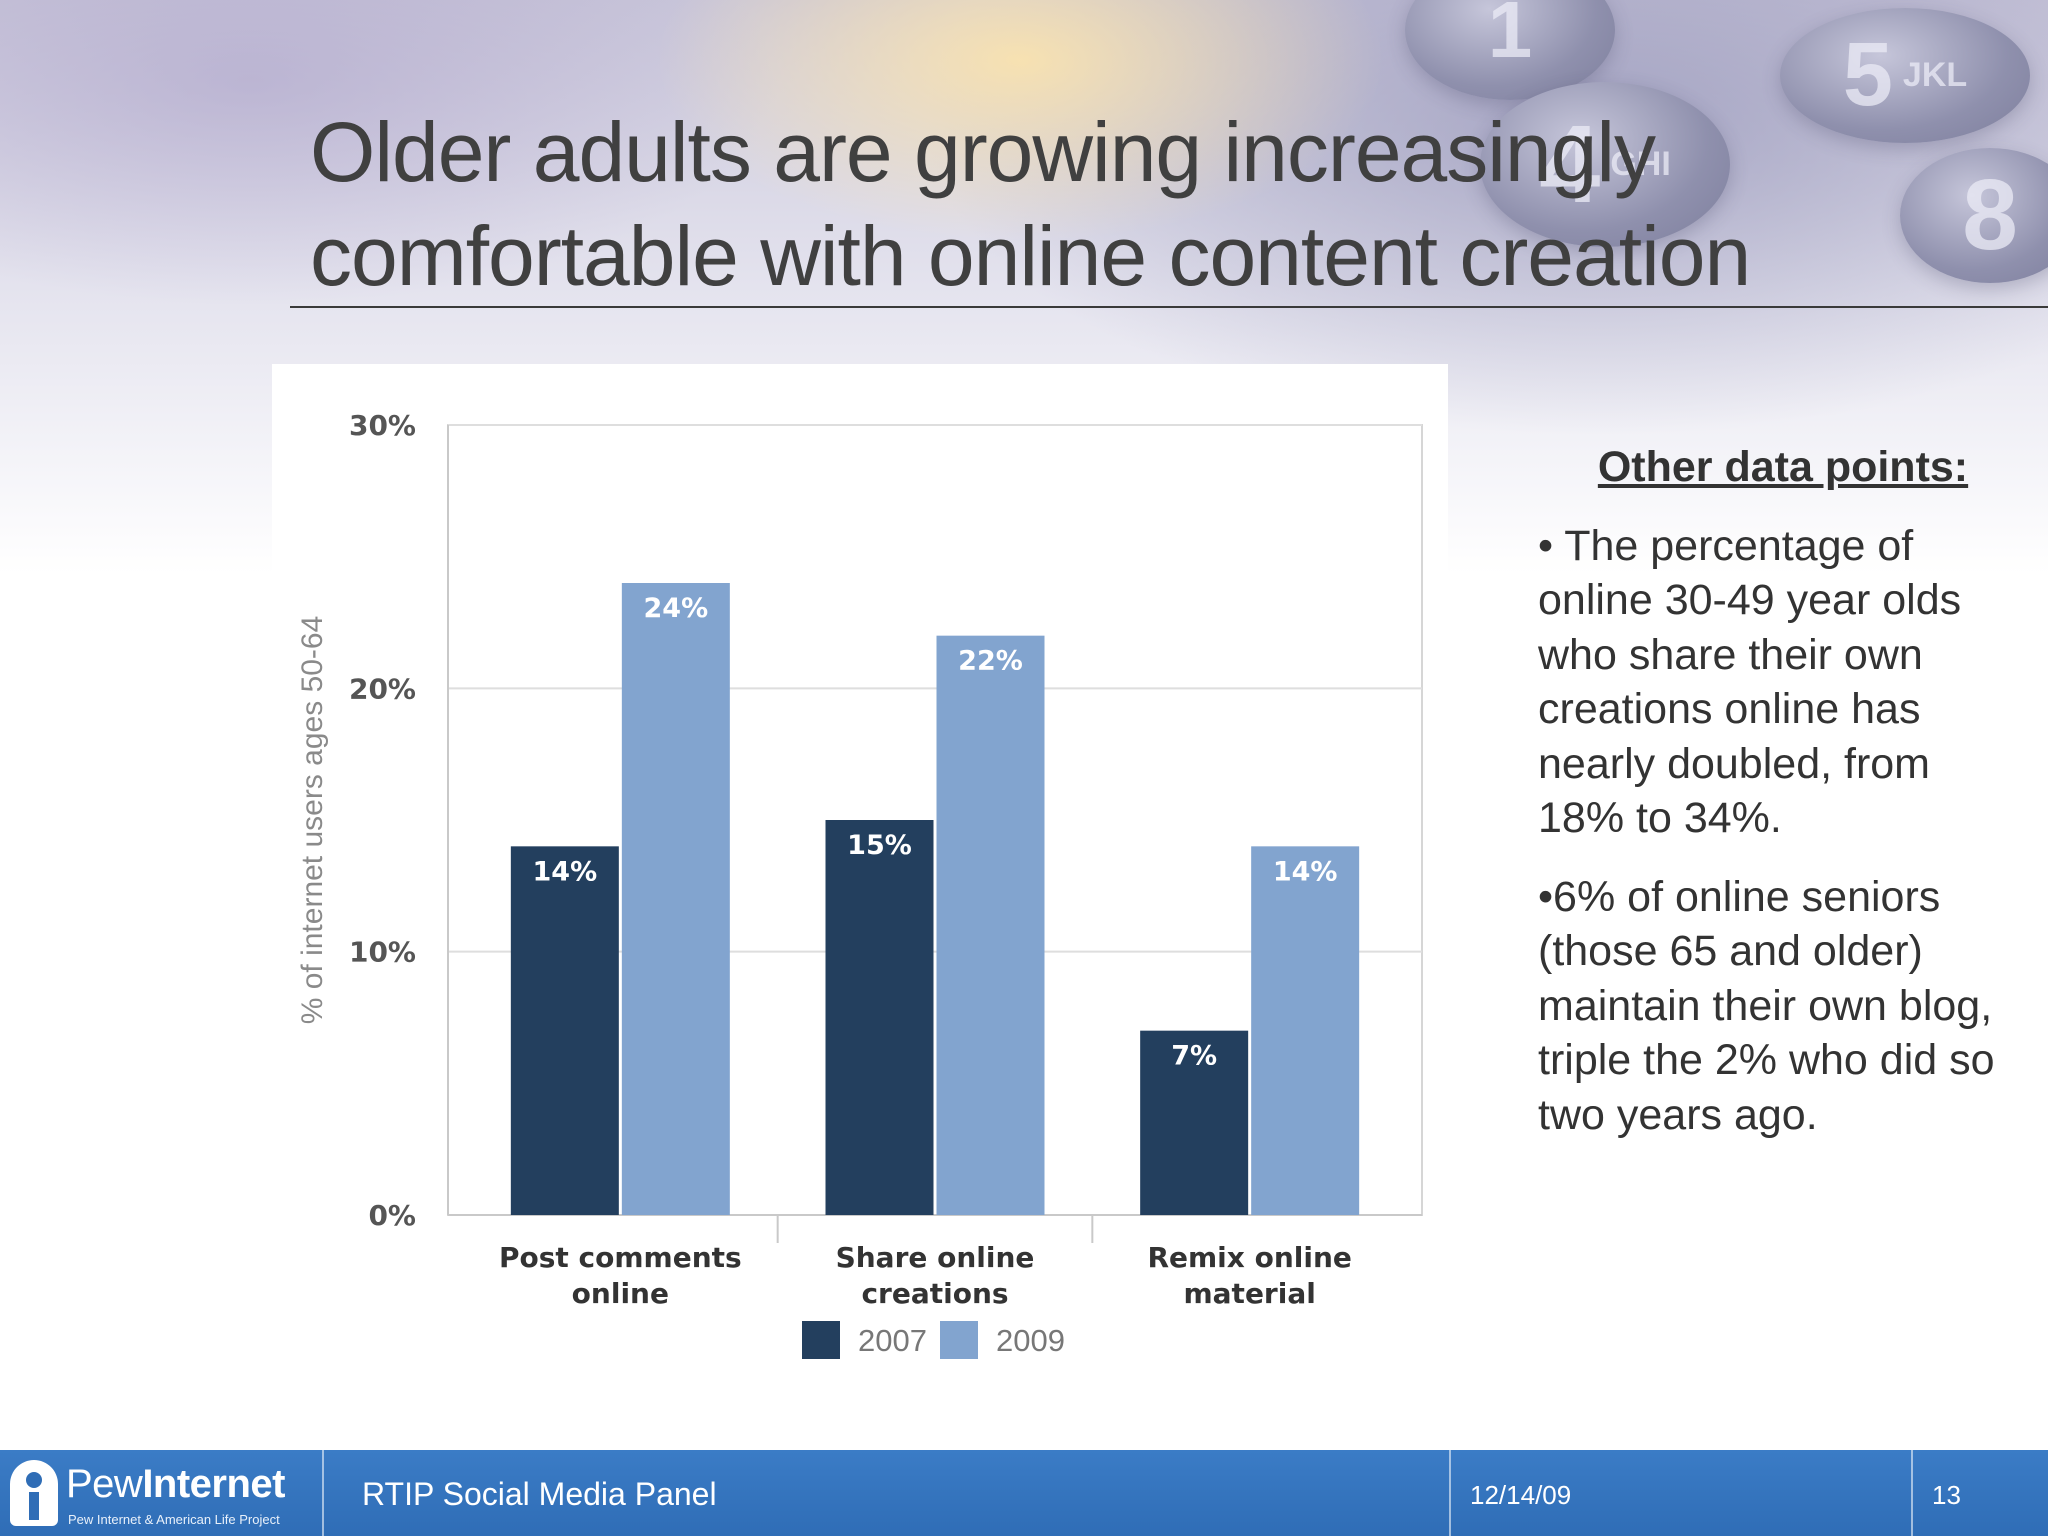  I want to click on y-tick-label: 0%, so click(392, 1215).